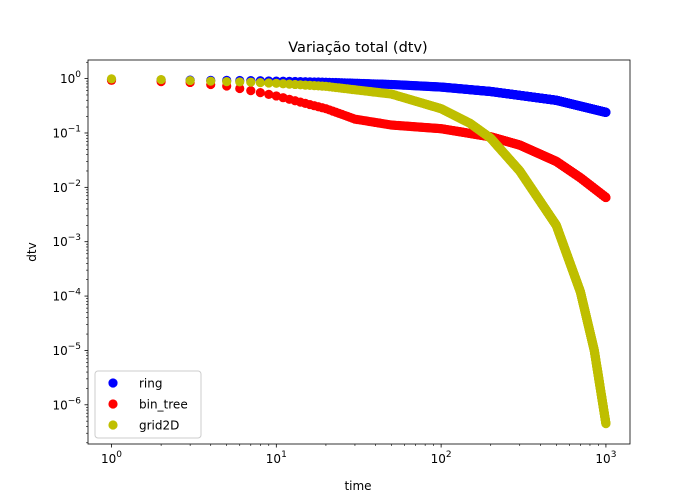  I want to click on legend-label-bin_tree: bin_tree, so click(163, 405).